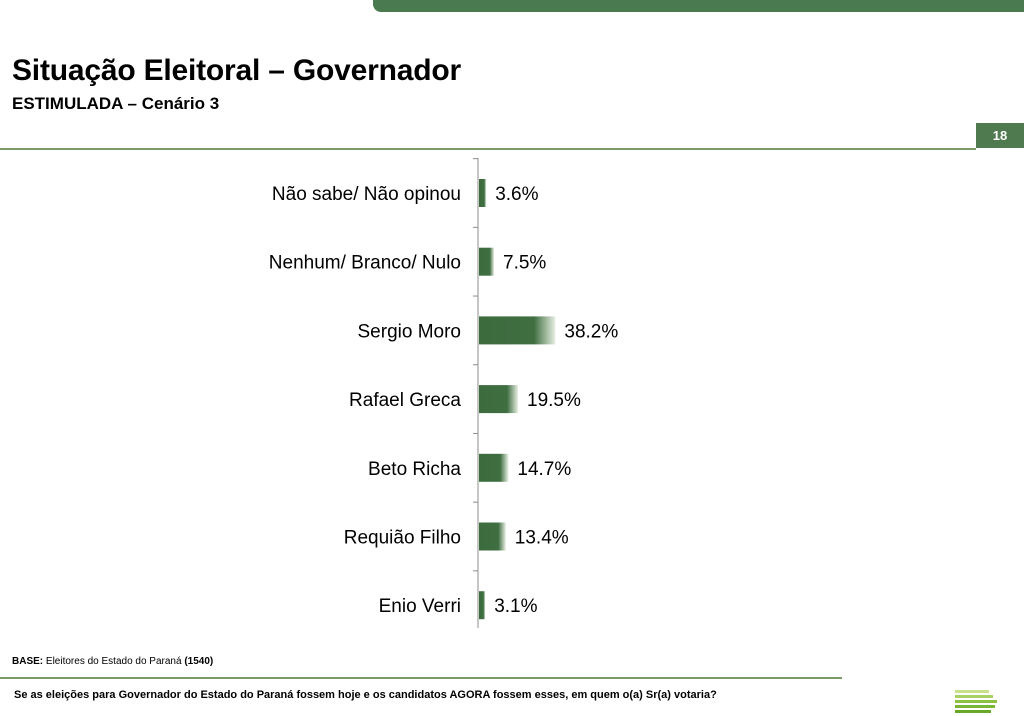 This screenshot has height=716, width=1024. What do you see at coordinates (554, 400) in the screenshot?
I see `data-label: 19.5%` at bounding box center [554, 400].